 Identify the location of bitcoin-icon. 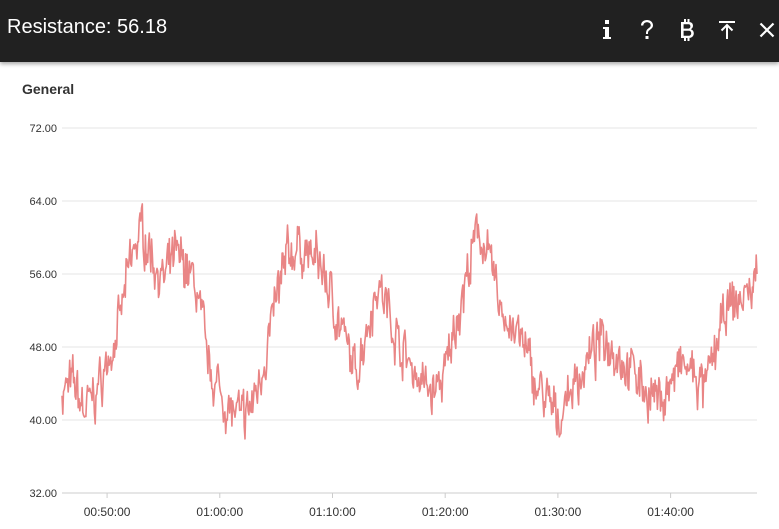
(687, 30).